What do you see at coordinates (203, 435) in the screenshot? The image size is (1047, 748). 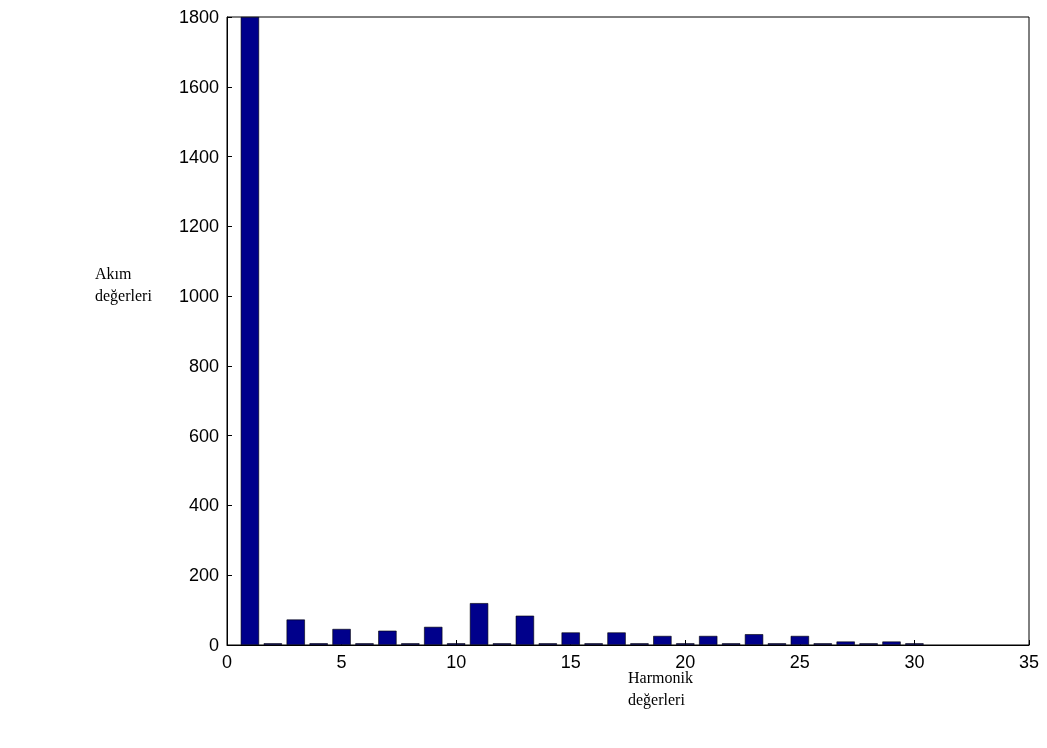 I see `y-tick-label: 600` at bounding box center [203, 435].